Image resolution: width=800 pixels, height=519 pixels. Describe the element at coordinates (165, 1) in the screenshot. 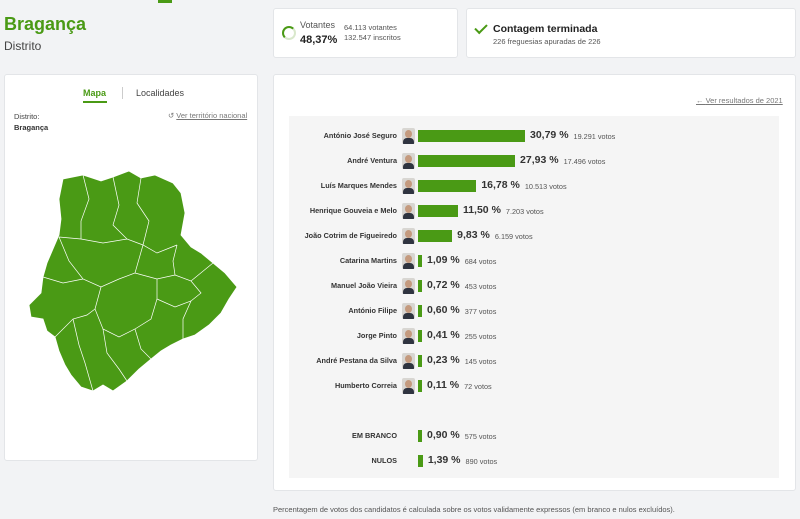

I see `top-tab-indicator` at that location.